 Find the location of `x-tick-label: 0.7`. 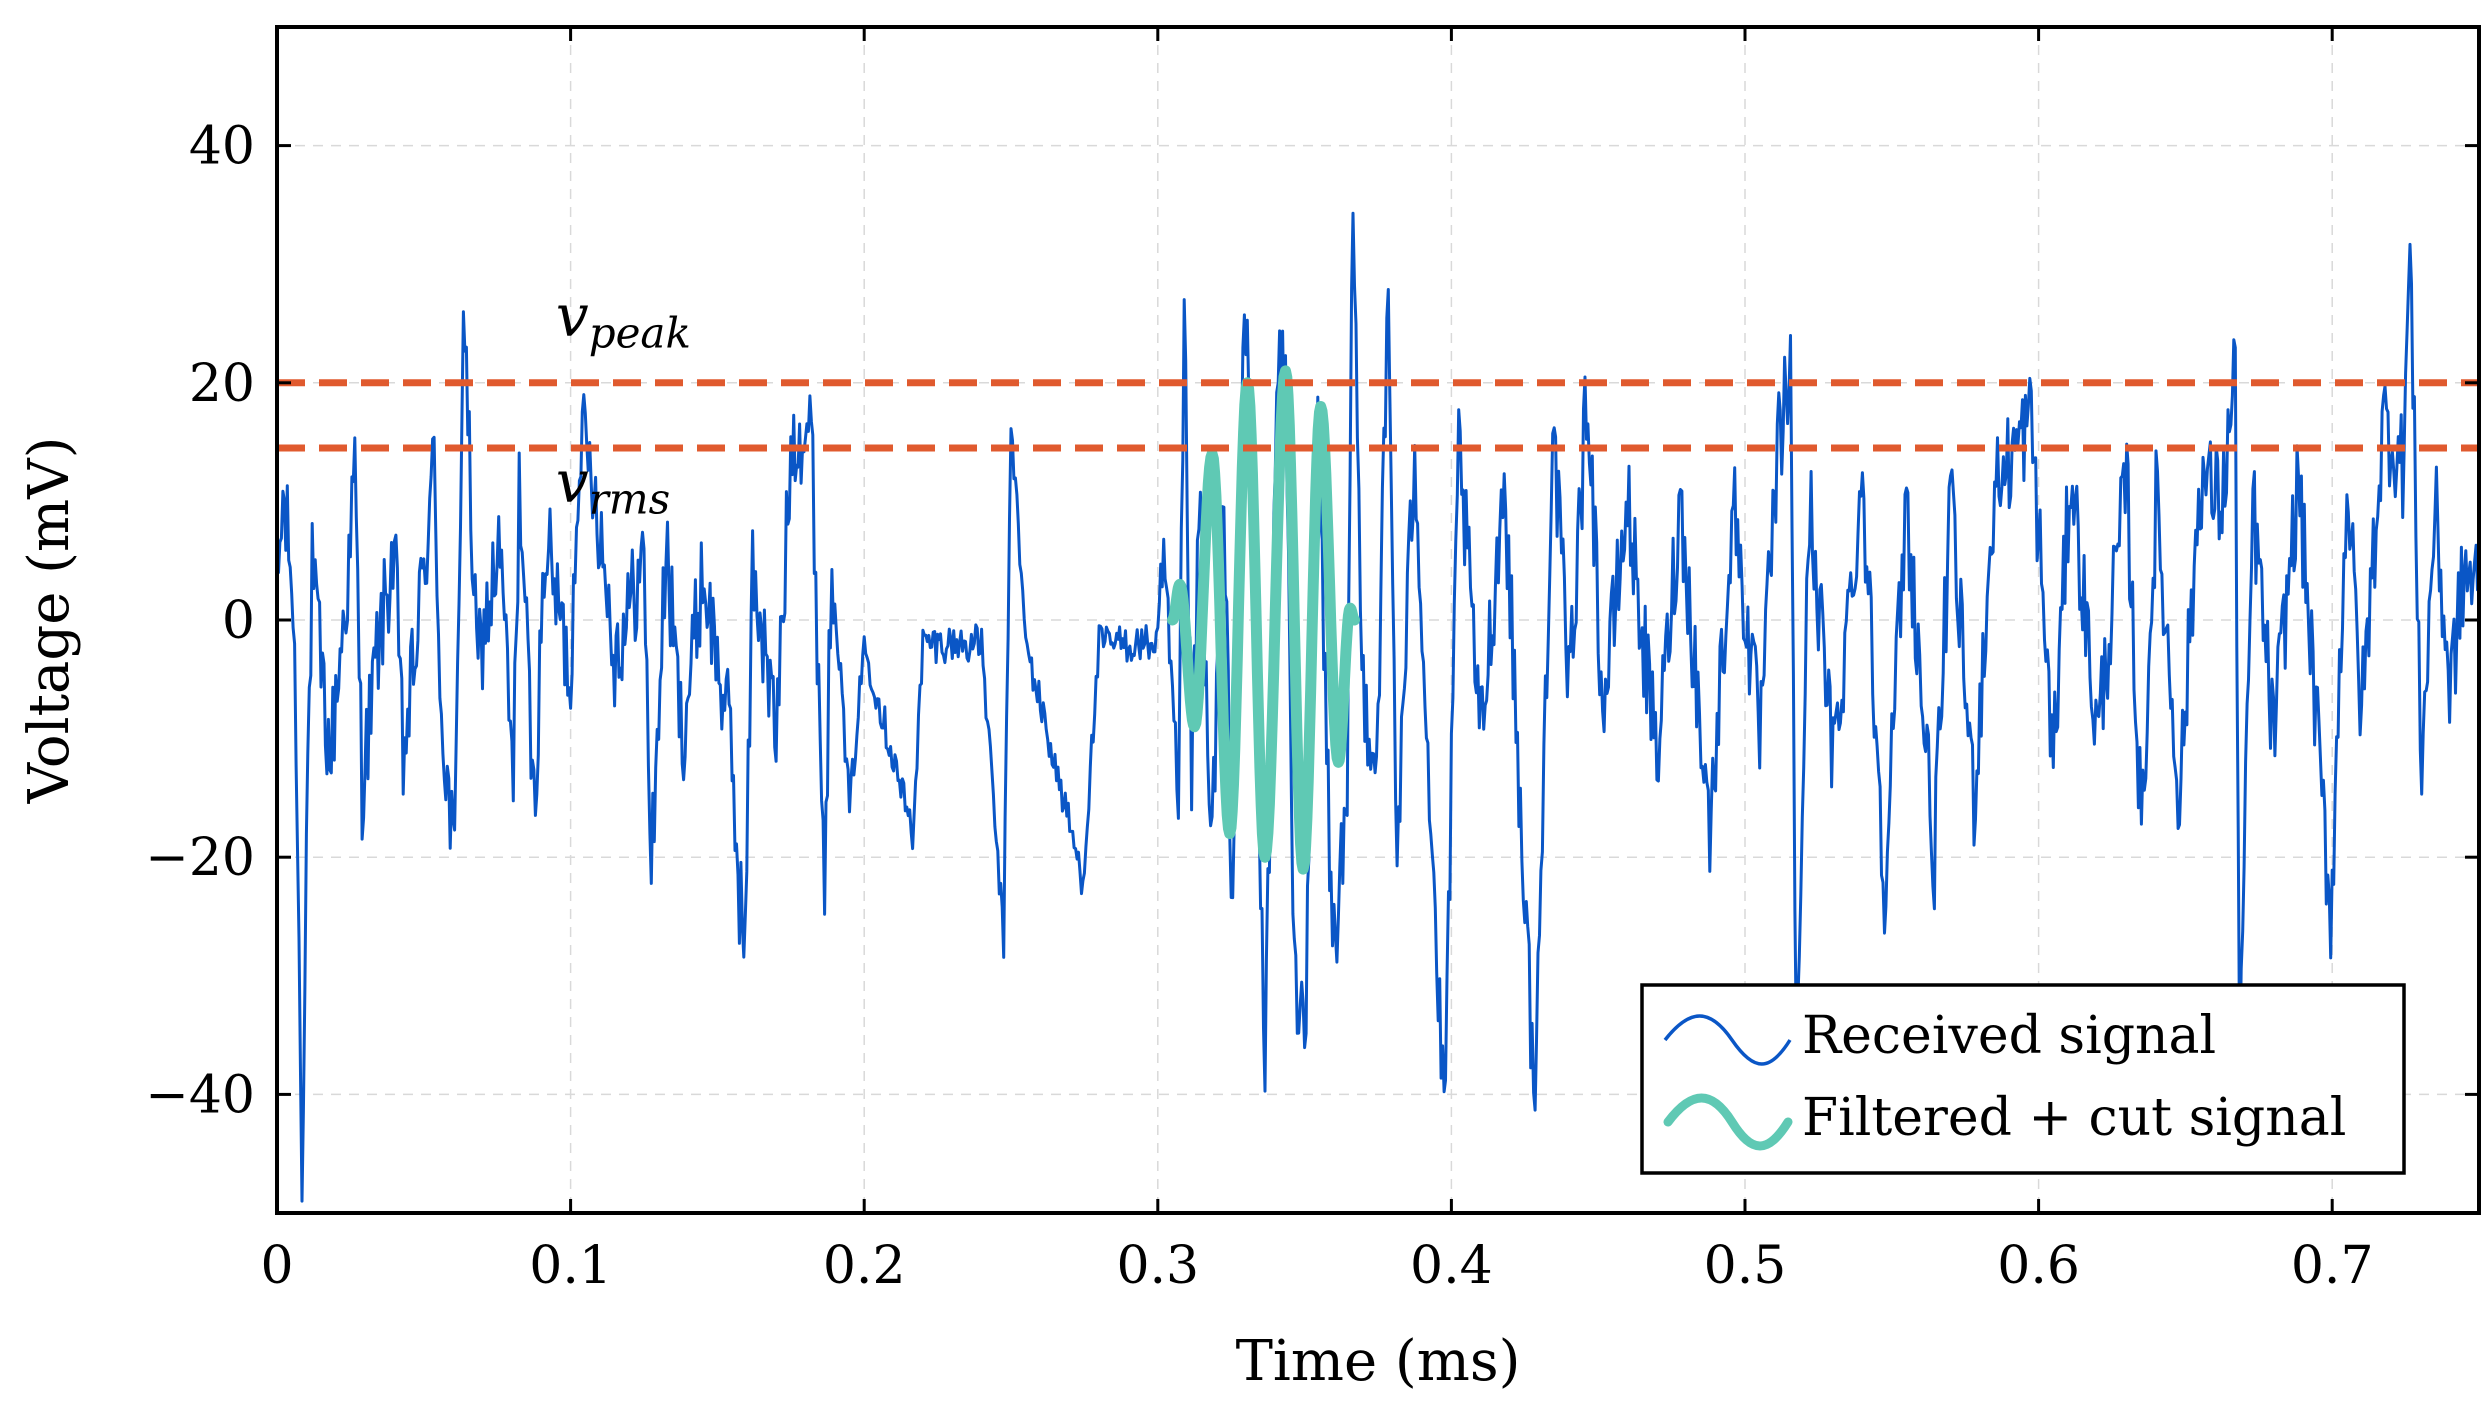

x-tick-label: 0.7 is located at coordinates (2332, 1266).